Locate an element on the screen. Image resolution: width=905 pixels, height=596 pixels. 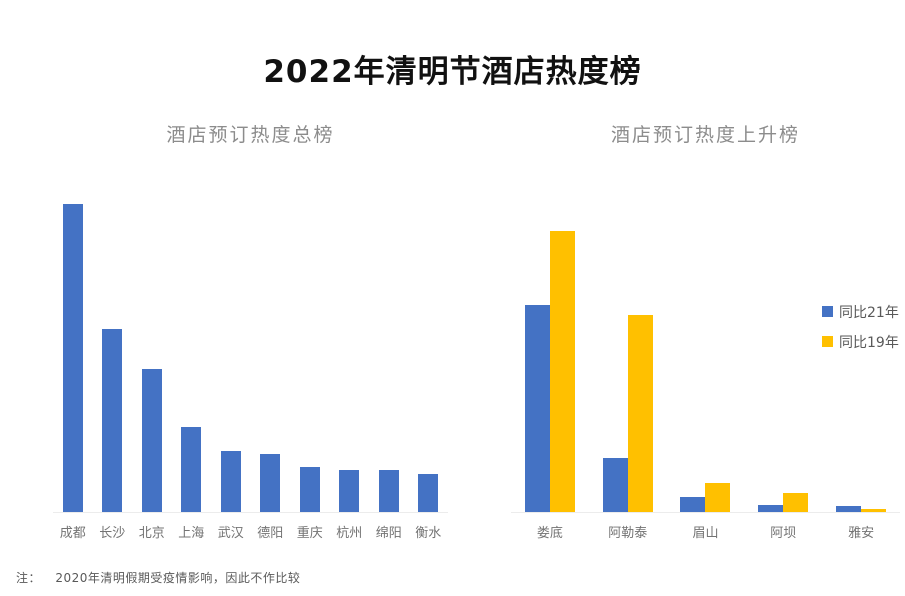
legend-item: 同比19年 is located at coordinates (860, 341).